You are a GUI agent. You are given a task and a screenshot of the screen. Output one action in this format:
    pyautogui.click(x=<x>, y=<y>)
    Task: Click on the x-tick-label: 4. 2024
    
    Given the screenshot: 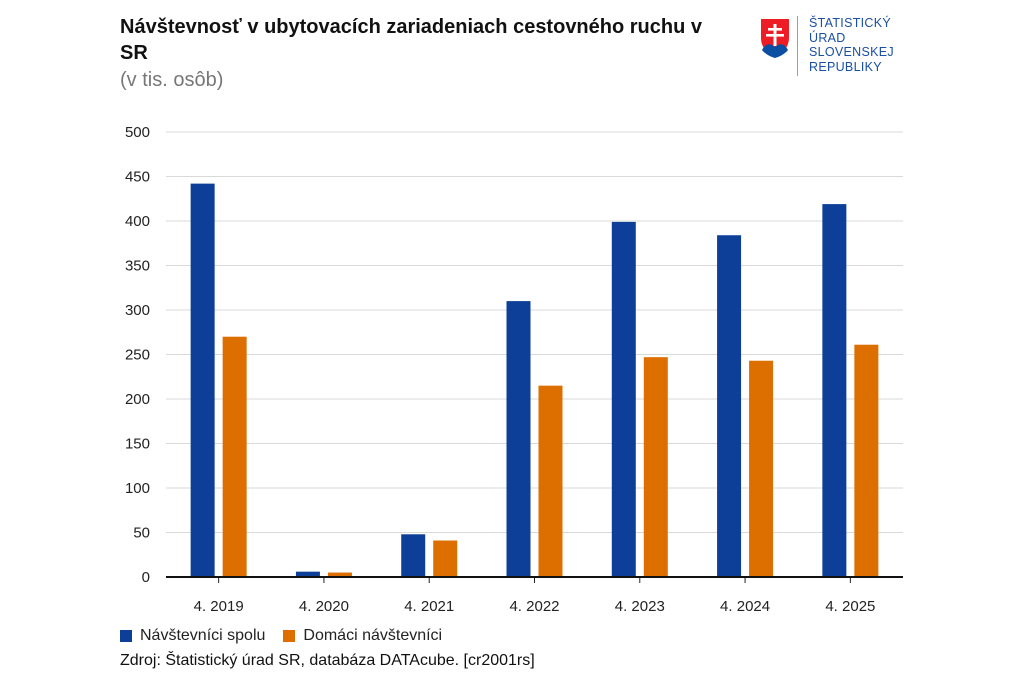 What is the action you would take?
    pyautogui.click(x=745, y=606)
    